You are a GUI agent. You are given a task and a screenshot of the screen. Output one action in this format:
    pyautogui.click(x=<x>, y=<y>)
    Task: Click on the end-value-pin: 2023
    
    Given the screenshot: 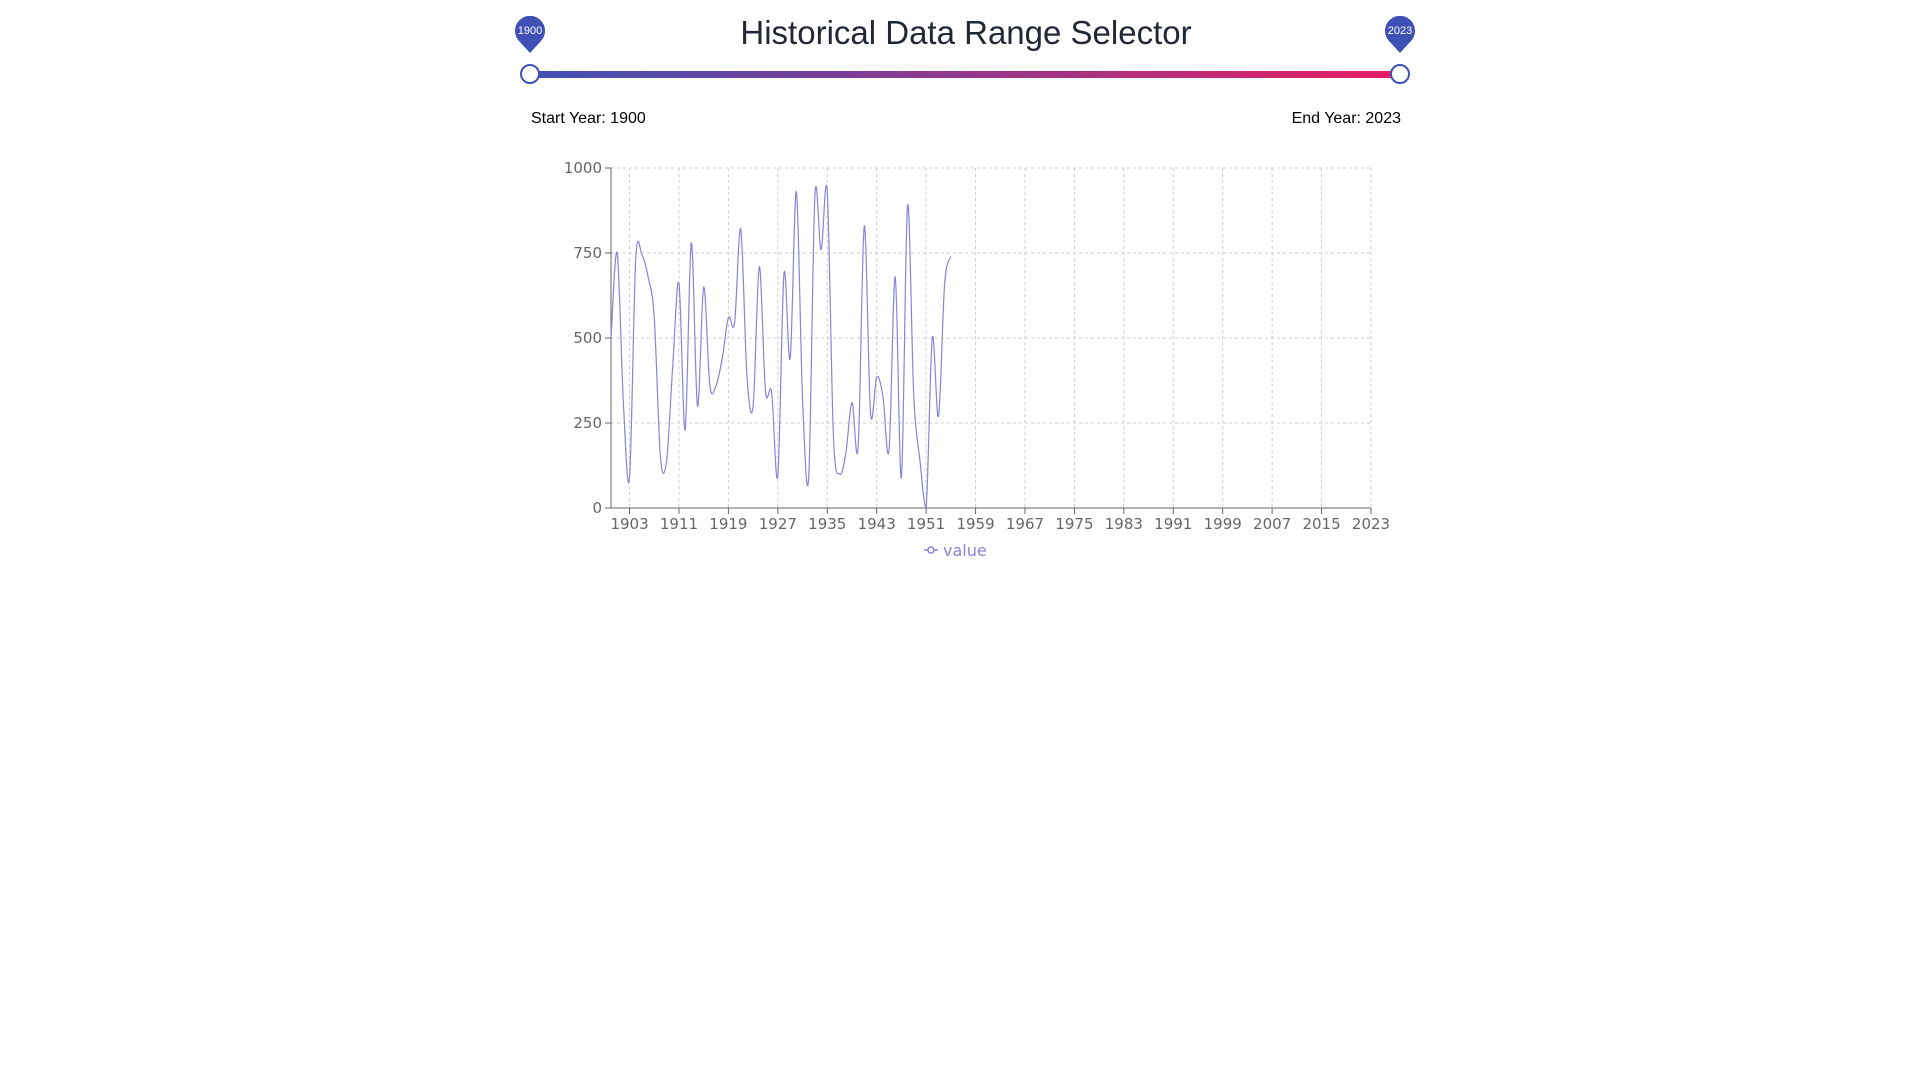 What is the action you would take?
    pyautogui.click(x=1400, y=35)
    